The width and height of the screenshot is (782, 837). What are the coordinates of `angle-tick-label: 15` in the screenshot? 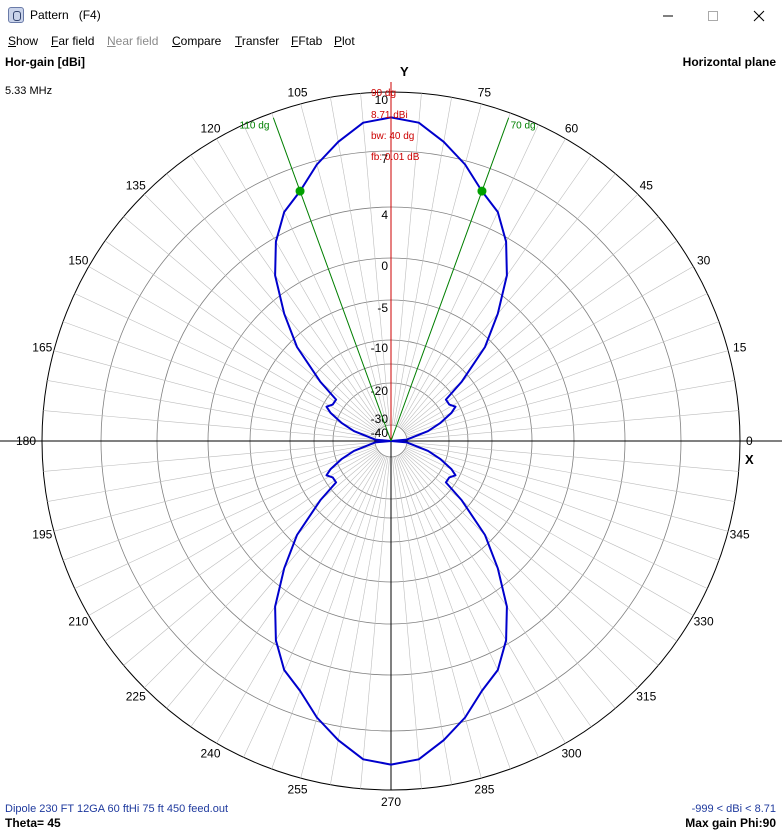 It's located at (740, 348).